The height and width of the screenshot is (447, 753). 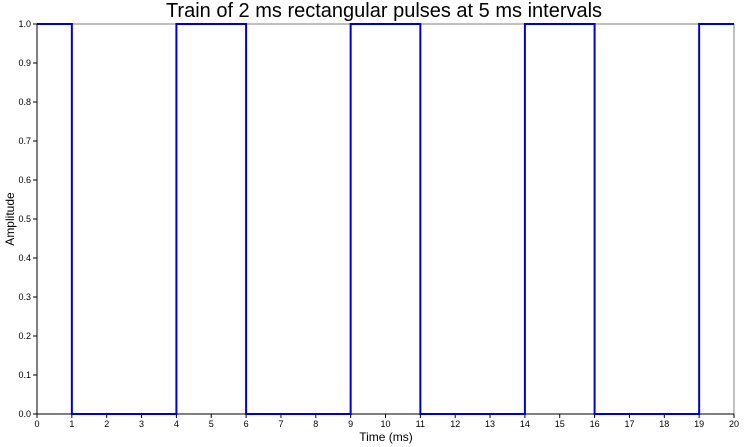 I want to click on y-axis-label: Amplitude, so click(x=10, y=219).